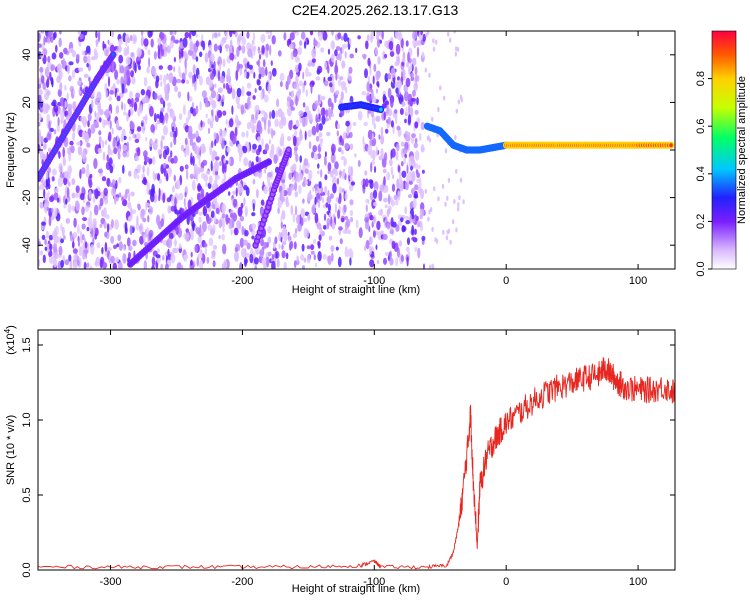 Image resolution: width=750 pixels, height=600 pixels. What do you see at coordinates (111, 582) in the screenshot?
I see `x-tick-label: -300` at bounding box center [111, 582].